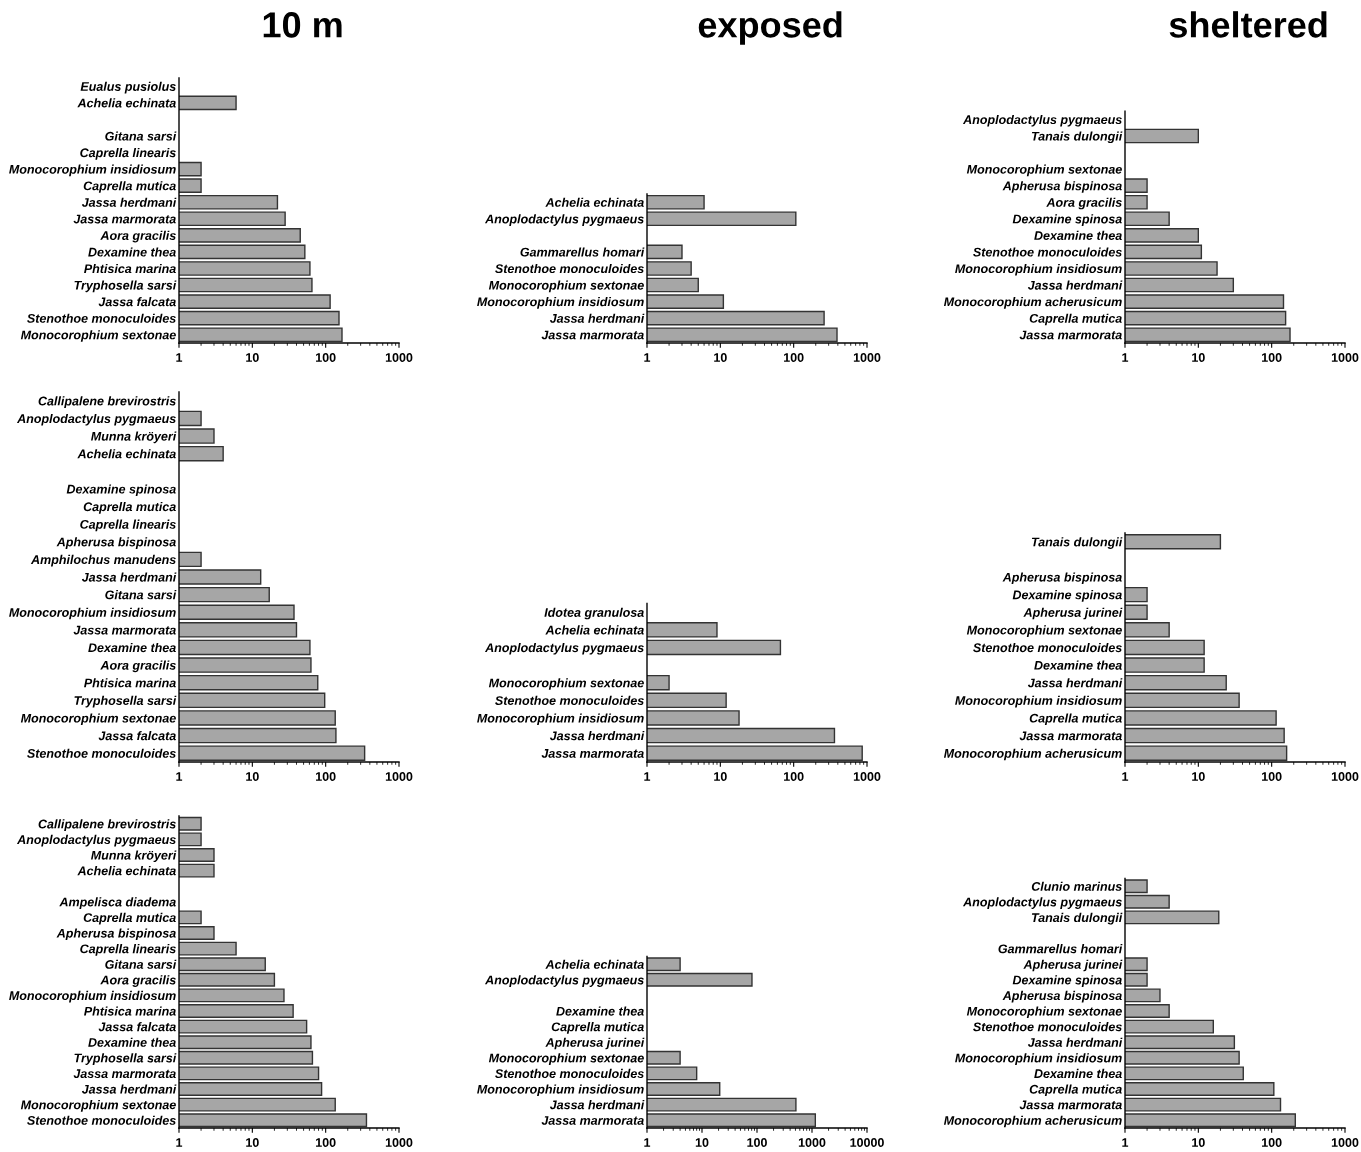 This screenshot has width=1361, height=1152. Describe the element at coordinates (594, 613) in the screenshot. I see `y-tick-label: Idotea granulosa` at that location.